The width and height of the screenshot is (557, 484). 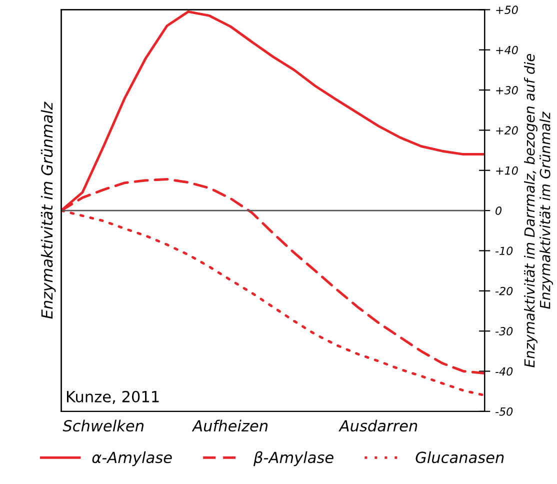 I want to click on y2-tick-label: +40, so click(x=507, y=50).